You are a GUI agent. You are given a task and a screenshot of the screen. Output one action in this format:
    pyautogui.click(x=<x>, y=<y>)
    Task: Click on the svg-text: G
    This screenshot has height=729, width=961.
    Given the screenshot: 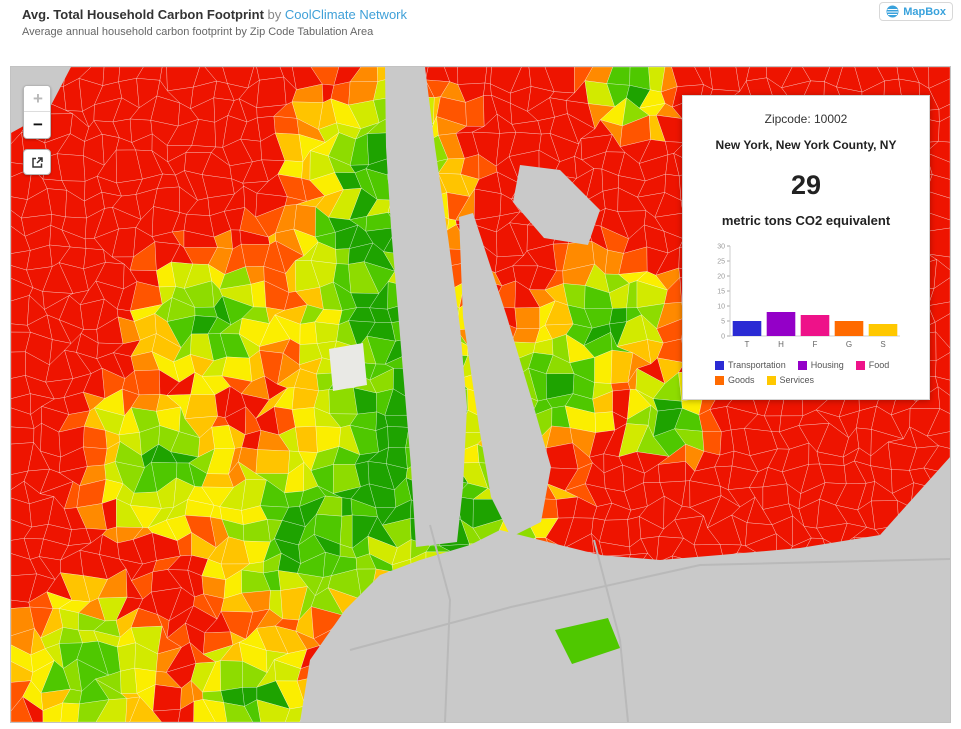 What is the action you would take?
    pyautogui.click(x=849, y=344)
    